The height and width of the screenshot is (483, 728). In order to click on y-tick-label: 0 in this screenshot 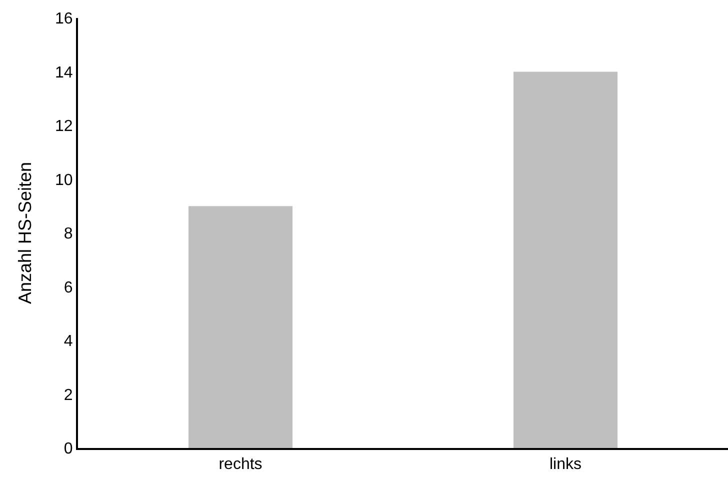, I will do `click(68, 449)`.